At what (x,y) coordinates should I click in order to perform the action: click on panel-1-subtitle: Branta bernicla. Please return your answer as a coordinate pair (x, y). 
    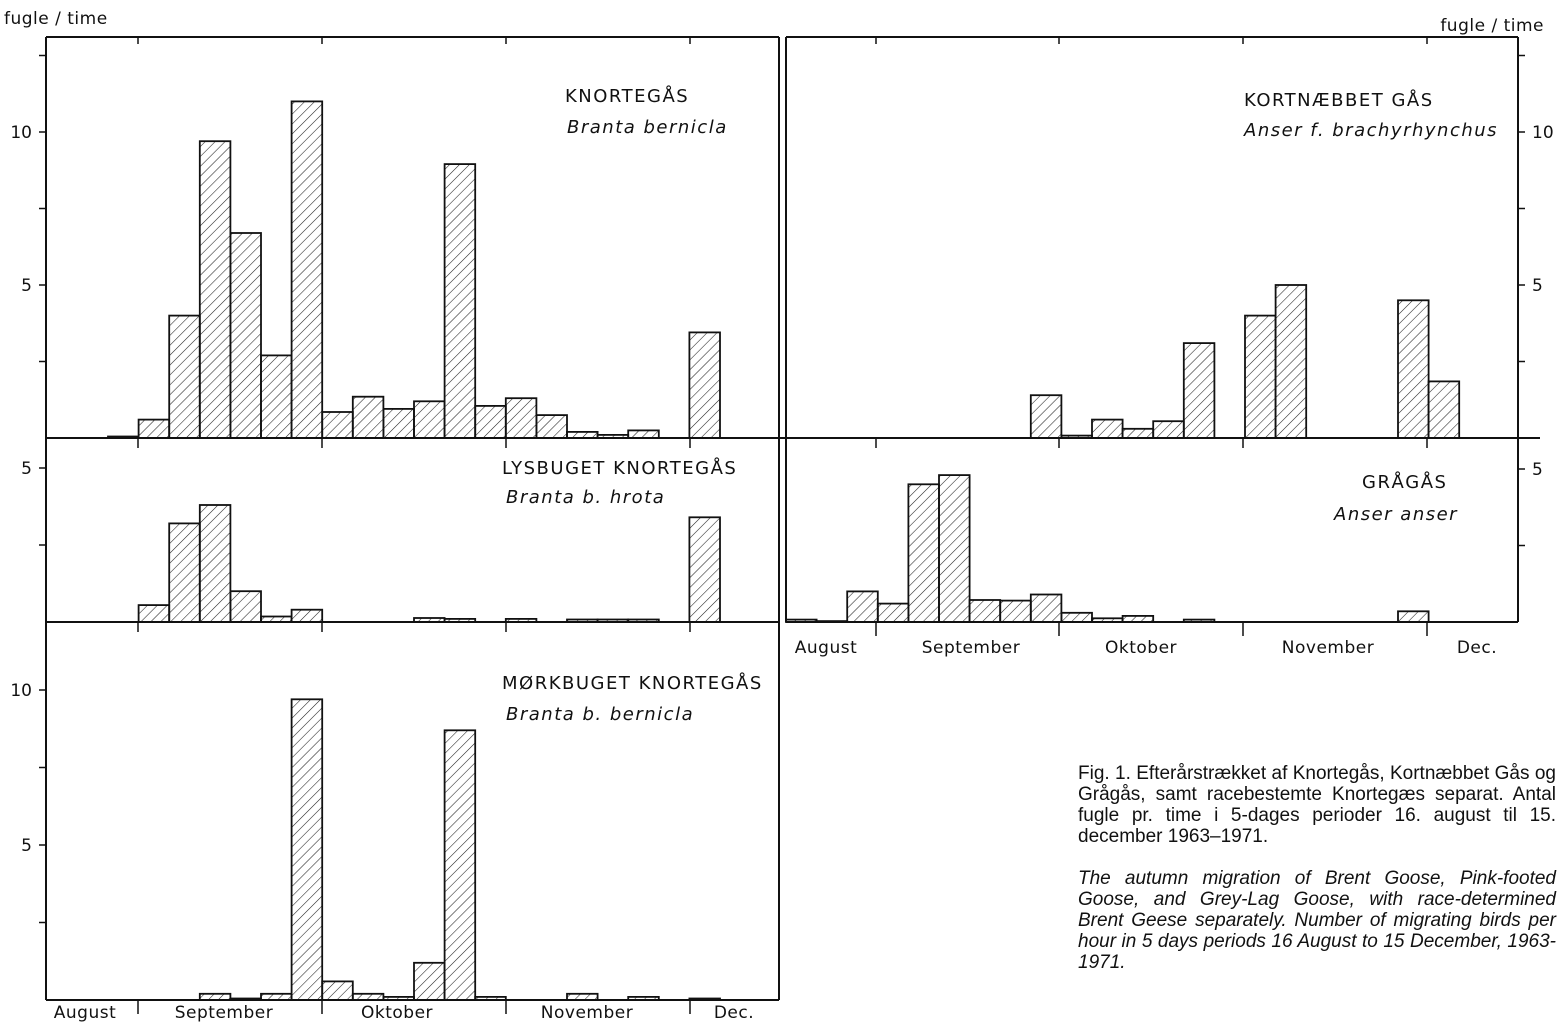
    Looking at the image, I should click on (647, 127).